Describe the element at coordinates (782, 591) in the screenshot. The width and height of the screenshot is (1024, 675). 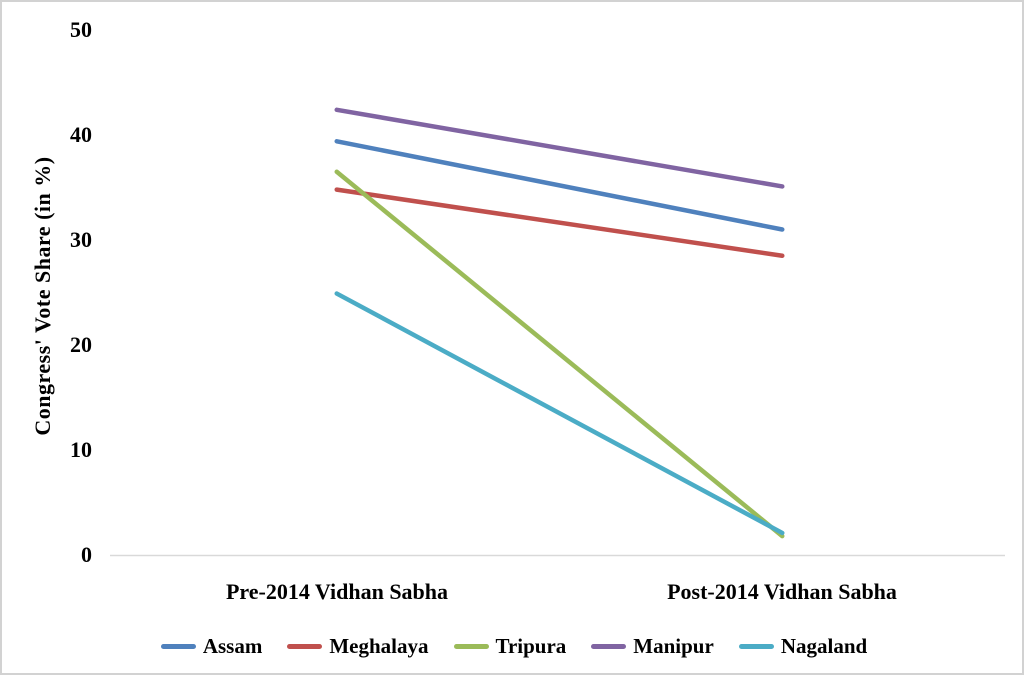
I see `x-axis-label-post-2014: Post-2014 Vidhan Sabha` at that location.